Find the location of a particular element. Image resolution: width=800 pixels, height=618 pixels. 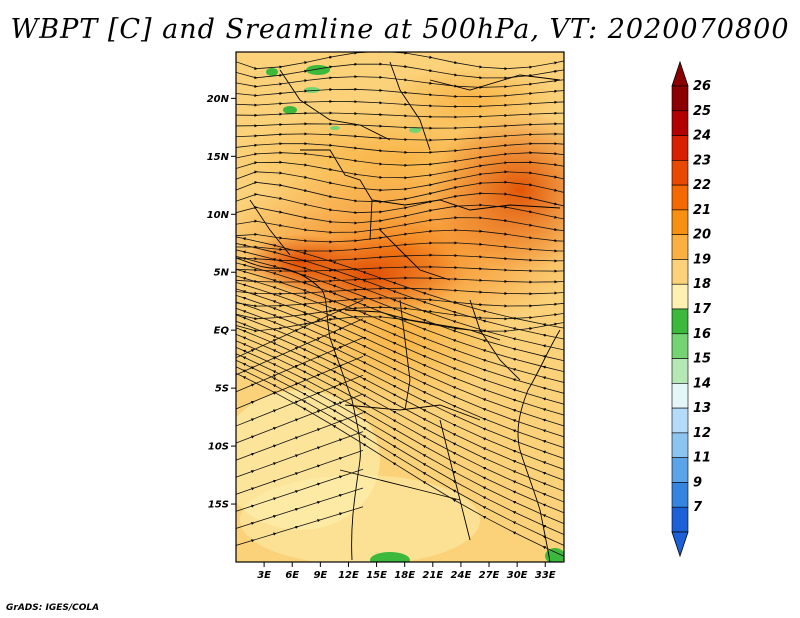

colorbar-label: 17 is located at coordinates (702, 309).